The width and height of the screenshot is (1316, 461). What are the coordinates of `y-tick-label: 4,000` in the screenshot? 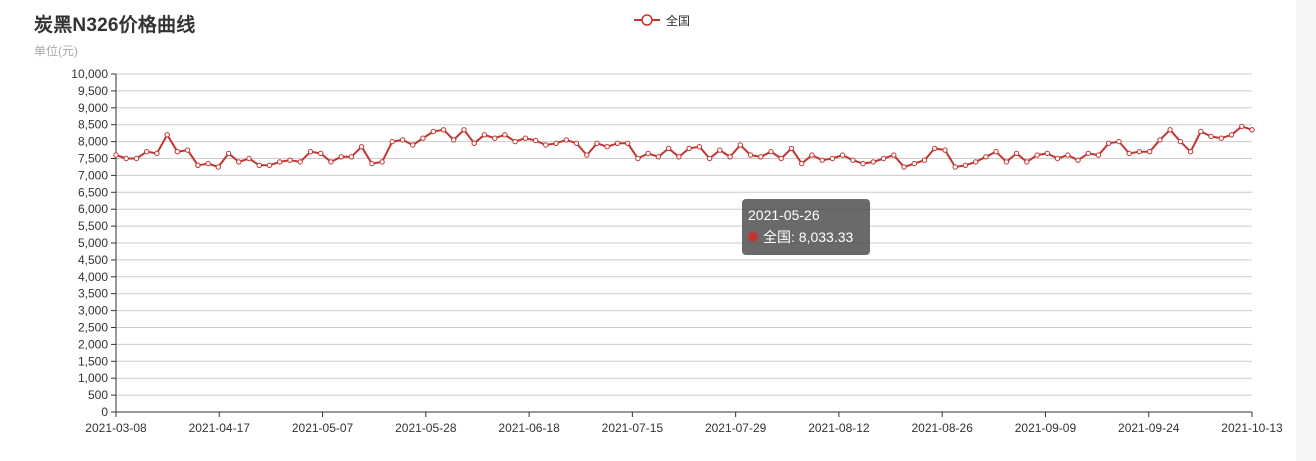 It's located at (93, 277).